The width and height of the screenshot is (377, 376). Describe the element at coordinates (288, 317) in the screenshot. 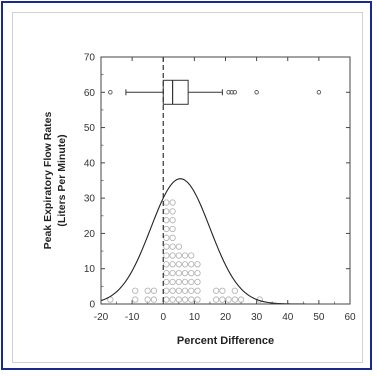

I see `x-tick-label: 40` at that location.